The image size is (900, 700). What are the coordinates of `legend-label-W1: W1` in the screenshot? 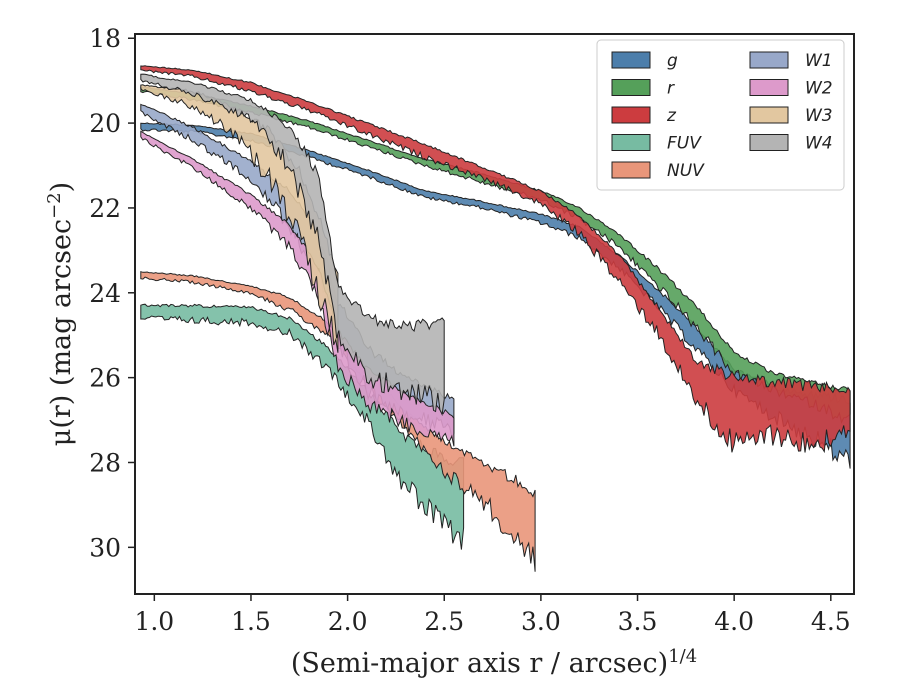 It's located at (819, 61).